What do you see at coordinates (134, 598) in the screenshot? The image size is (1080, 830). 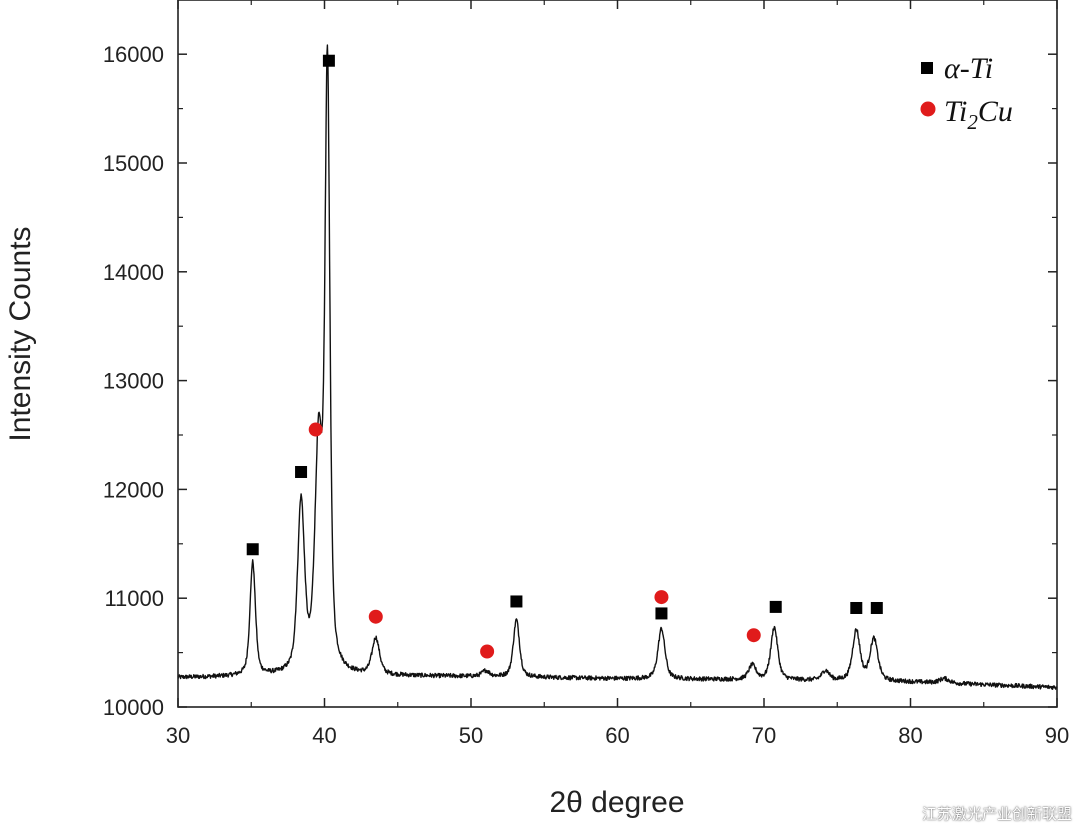 I see `y-tick-label: 11000` at bounding box center [134, 598].